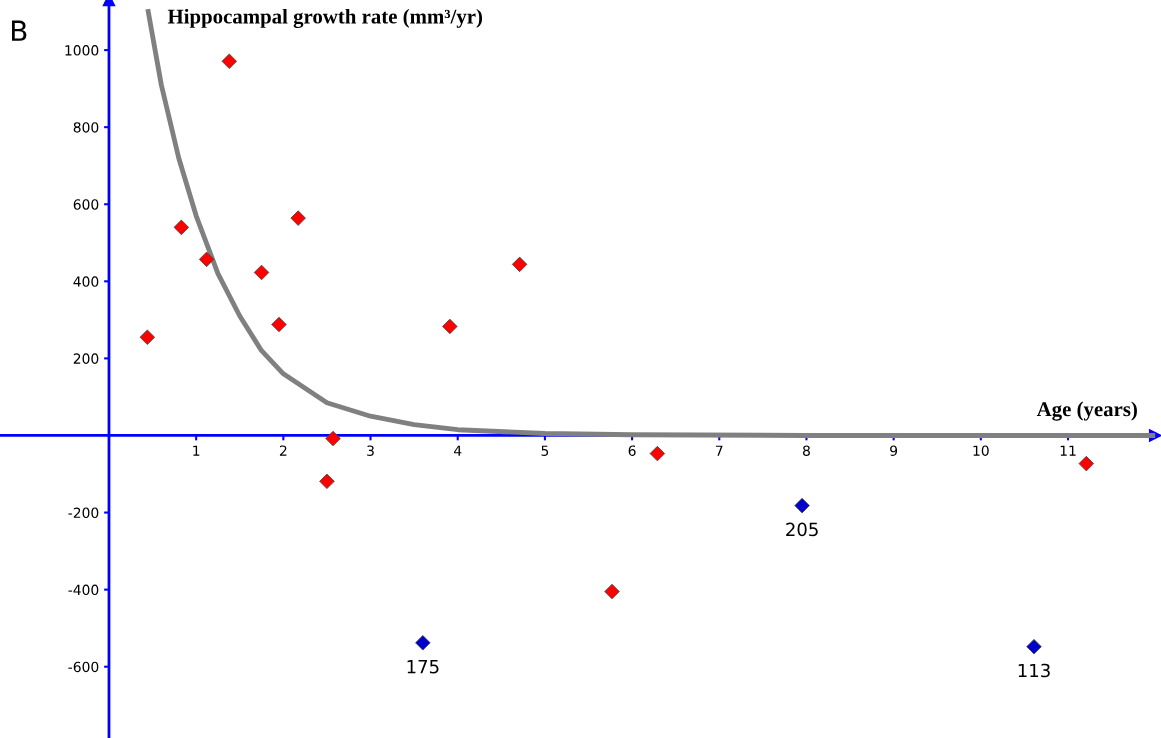 This screenshot has width=1161, height=738. What do you see at coordinates (283, 450) in the screenshot?
I see `x-tick-label: 2` at bounding box center [283, 450].